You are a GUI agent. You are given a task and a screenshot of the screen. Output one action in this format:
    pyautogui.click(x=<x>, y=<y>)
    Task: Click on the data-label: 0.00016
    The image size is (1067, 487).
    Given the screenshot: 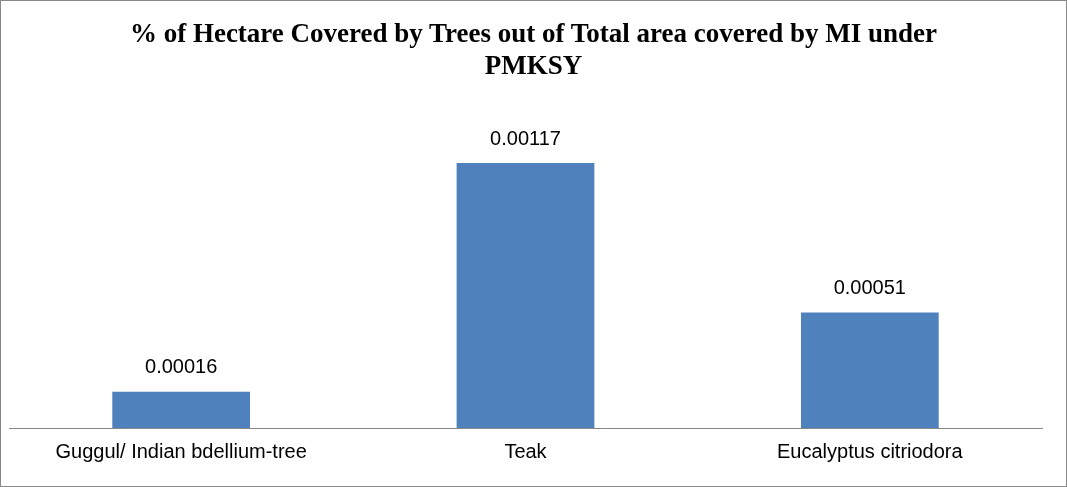 What is the action you would take?
    pyautogui.click(x=181, y=366)
    